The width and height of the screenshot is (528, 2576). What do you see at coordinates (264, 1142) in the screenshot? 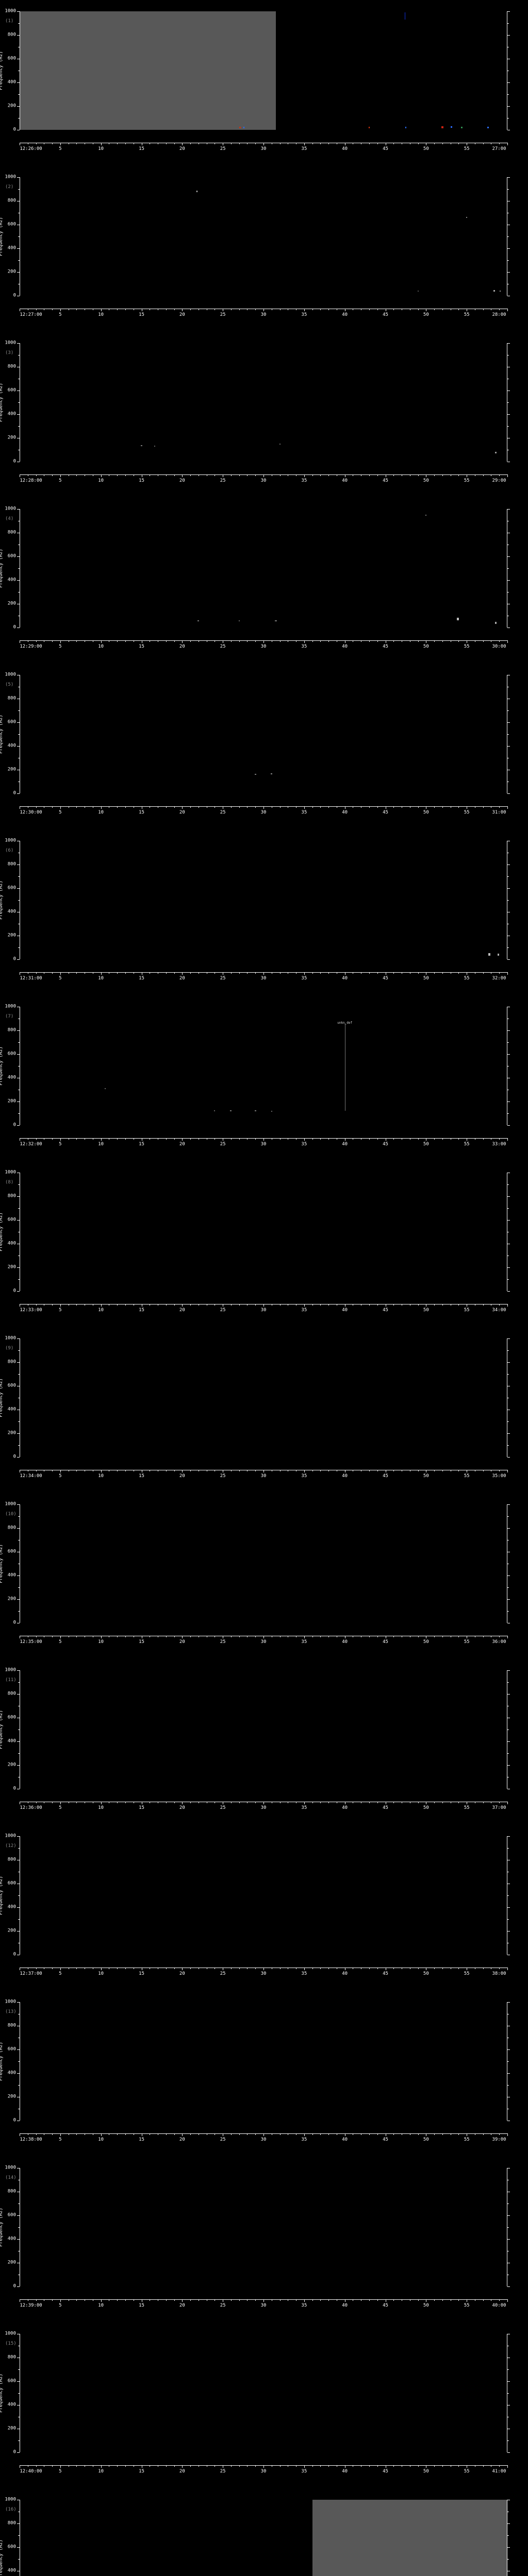
I see `x-axis-line: 12:32:00 5 10 15 20 25 30 35 40 45 50 55 33:00` at bounding box center [264, 1142].